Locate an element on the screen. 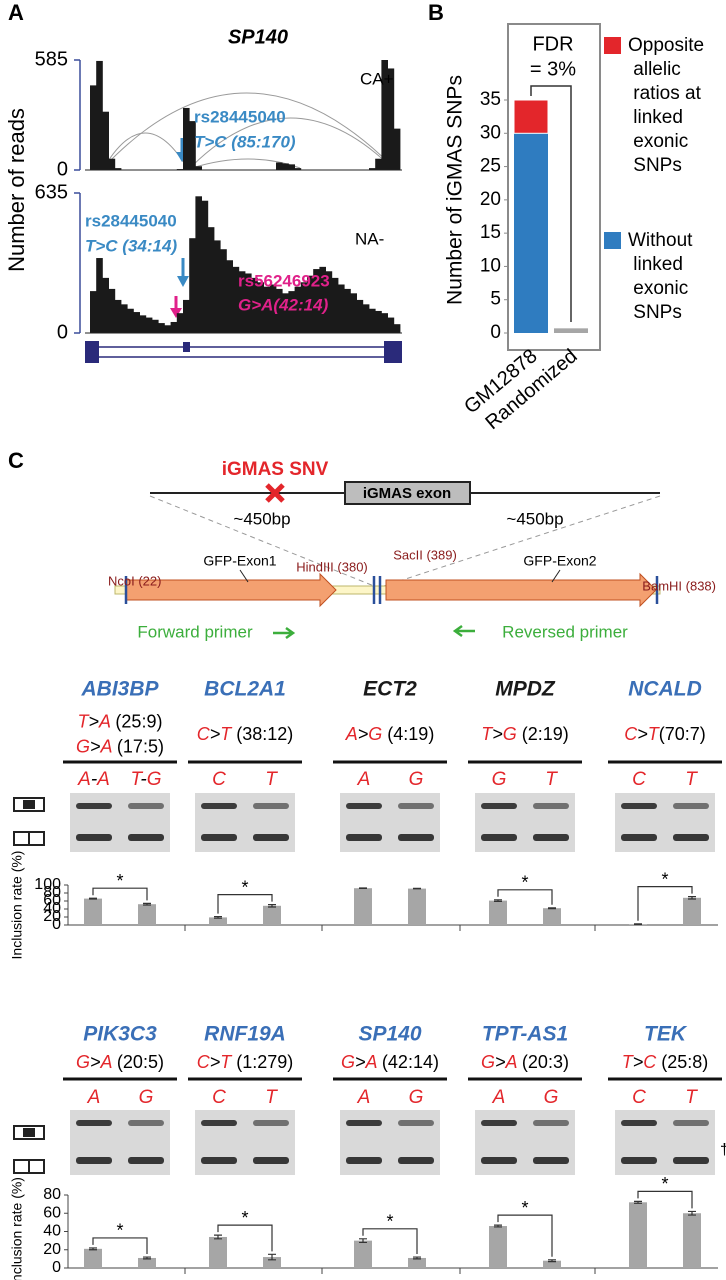 Image resolution: width=726 pixels, height=1280 pixels. variant-label: rs28445040 is located at coordinates (240, 116).